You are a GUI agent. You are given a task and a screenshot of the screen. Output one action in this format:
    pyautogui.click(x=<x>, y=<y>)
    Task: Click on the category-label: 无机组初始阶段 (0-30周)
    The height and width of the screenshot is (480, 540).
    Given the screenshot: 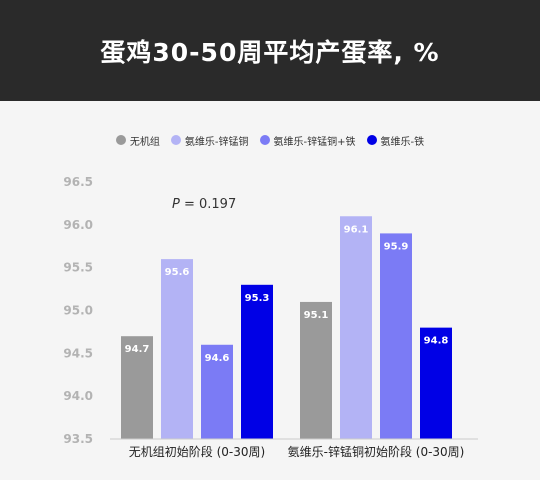 What is the action you would take?
    pyautogui.click(x=197, y=451)
    